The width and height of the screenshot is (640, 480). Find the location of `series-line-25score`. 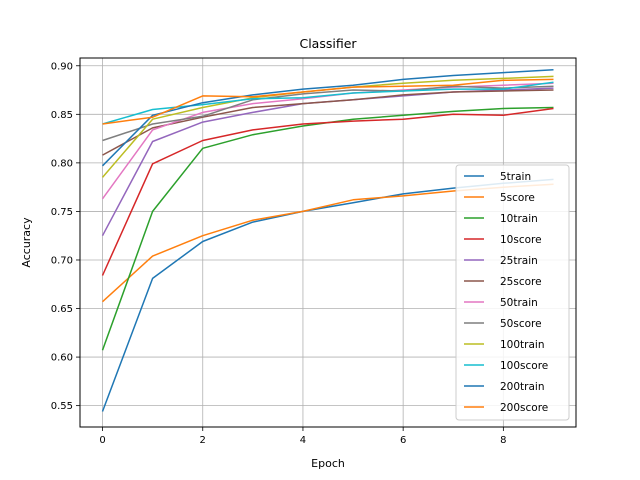

series-line-25score is located at coordinates (328, 122).